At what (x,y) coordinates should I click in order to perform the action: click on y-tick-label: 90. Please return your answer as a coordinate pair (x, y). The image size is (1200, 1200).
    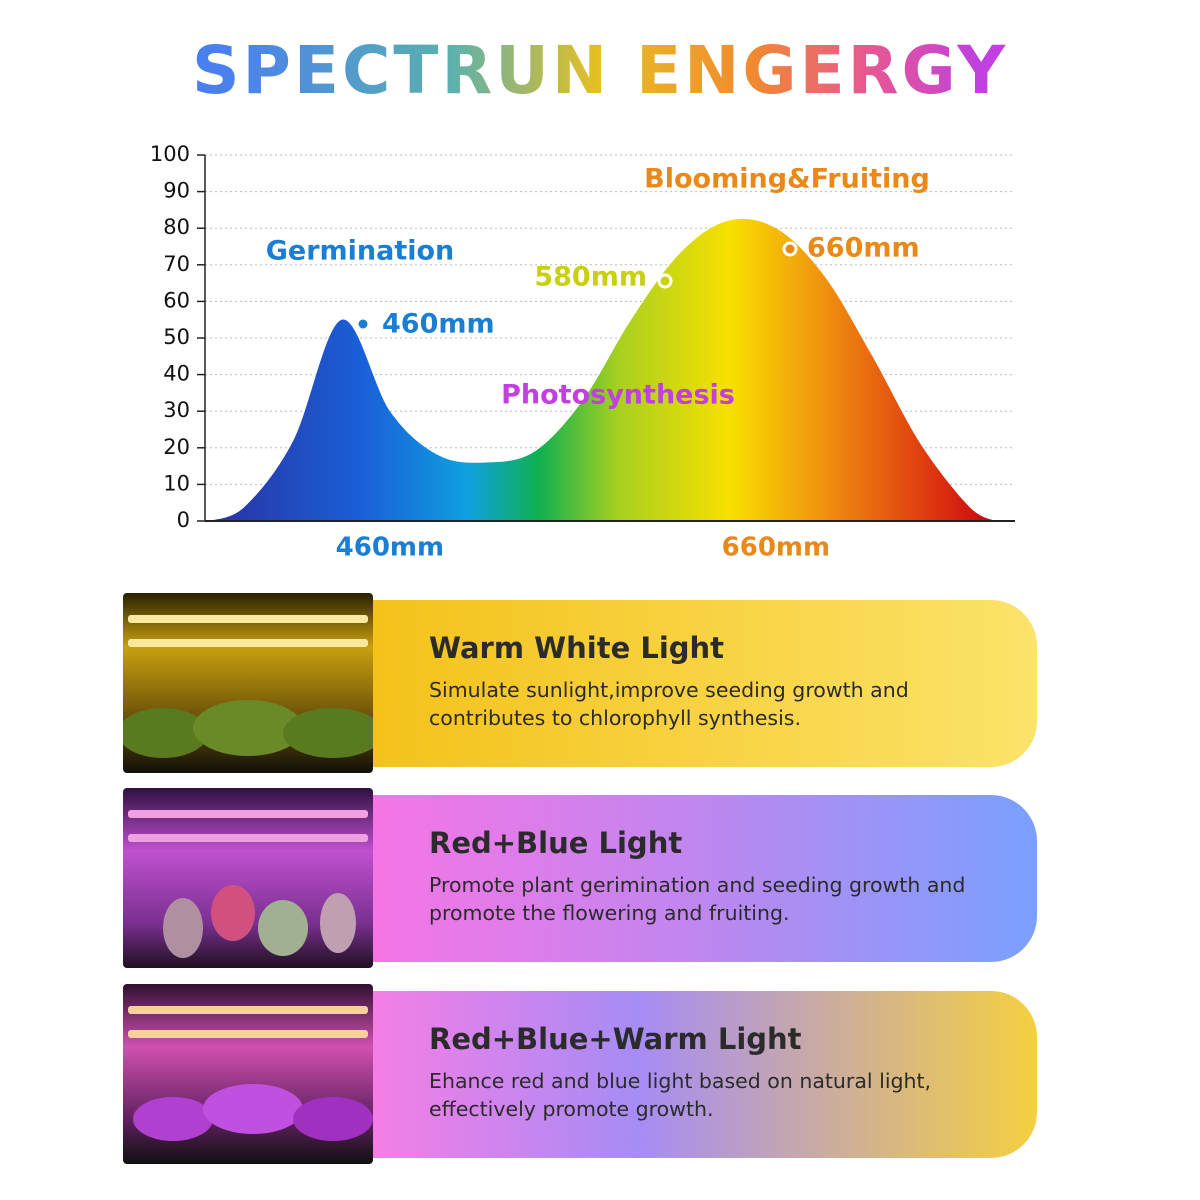
    Looking at the image, I should click on (176, 191).